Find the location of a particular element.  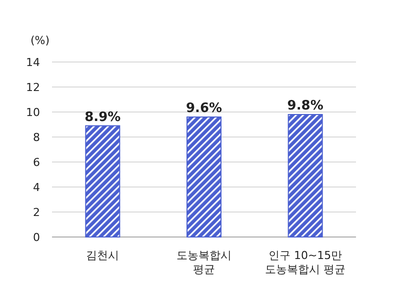

data-label: 9.6% is located at coordinates (204, 108).